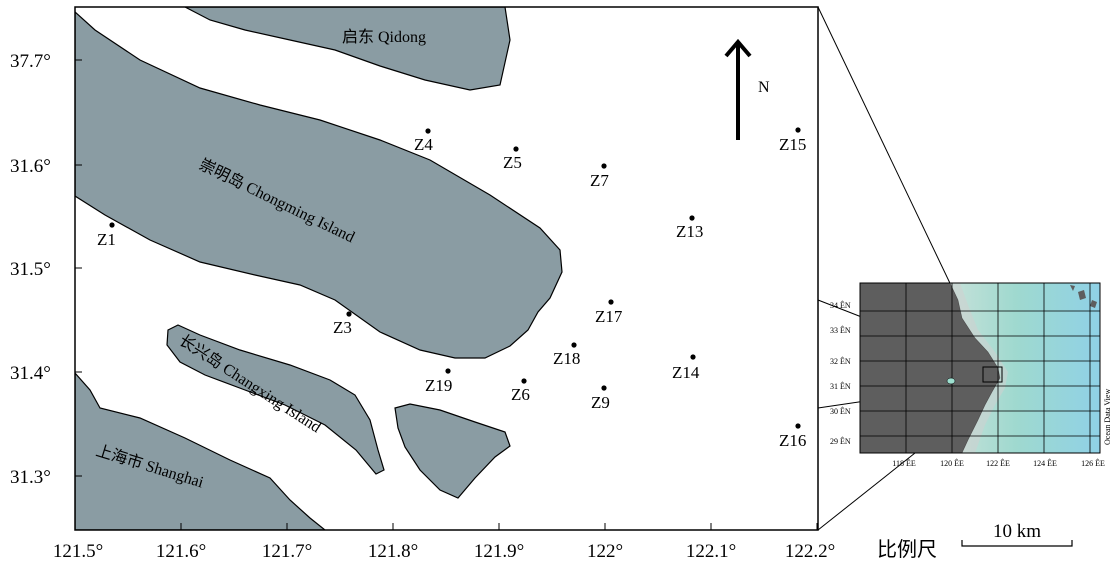 This screenshot has height=566, width=1113. Describe the element at coordinates (30, 166) in the screenshot. I see `y-tick-label: 31.6°` at that location.